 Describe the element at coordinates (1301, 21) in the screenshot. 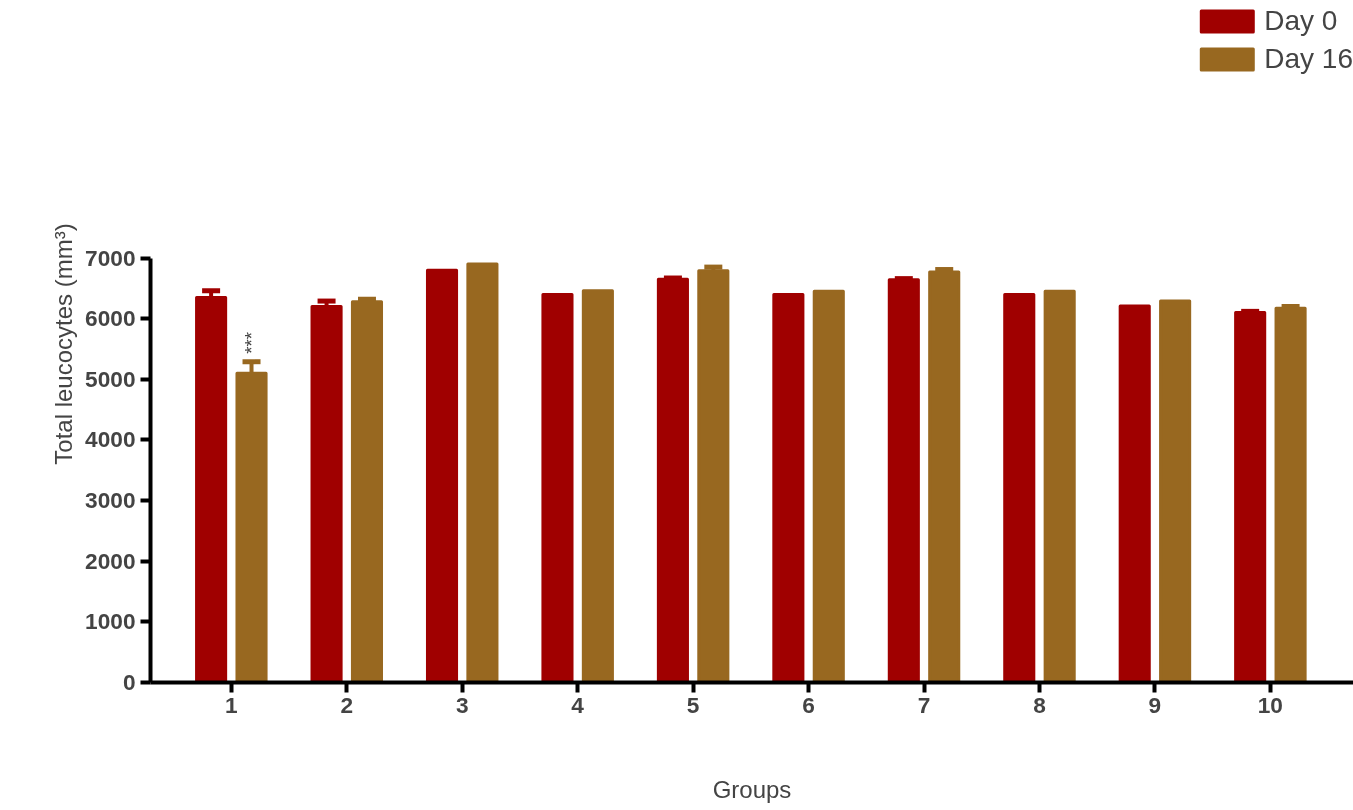

I see `legend-label: Day 0` at that location.